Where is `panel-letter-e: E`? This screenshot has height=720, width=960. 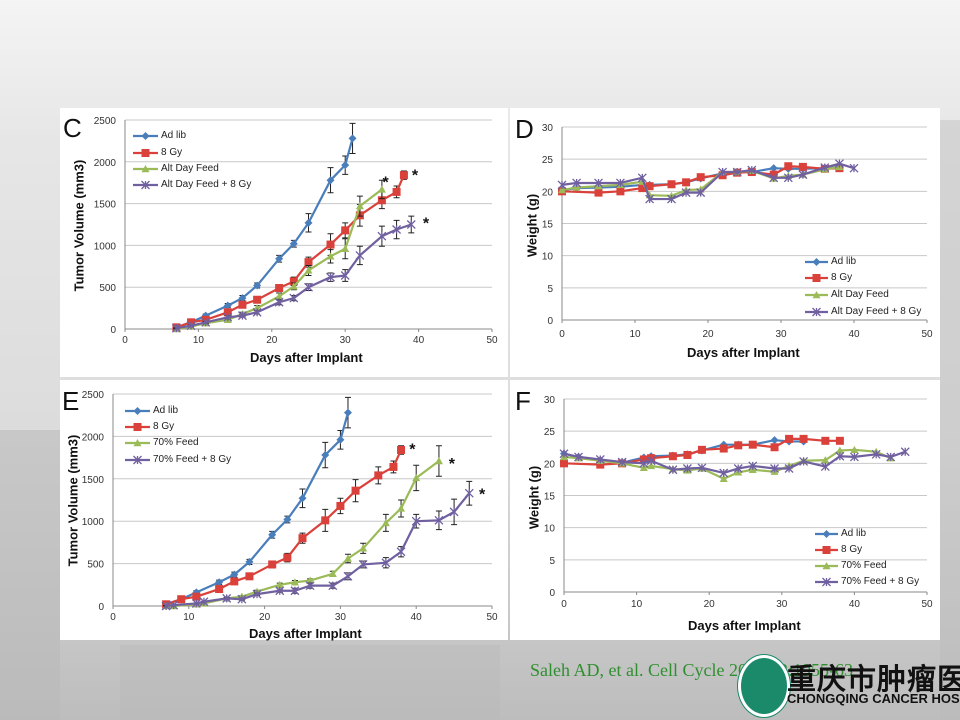 panel-letter-e: E is located at coordinates (71, 401).